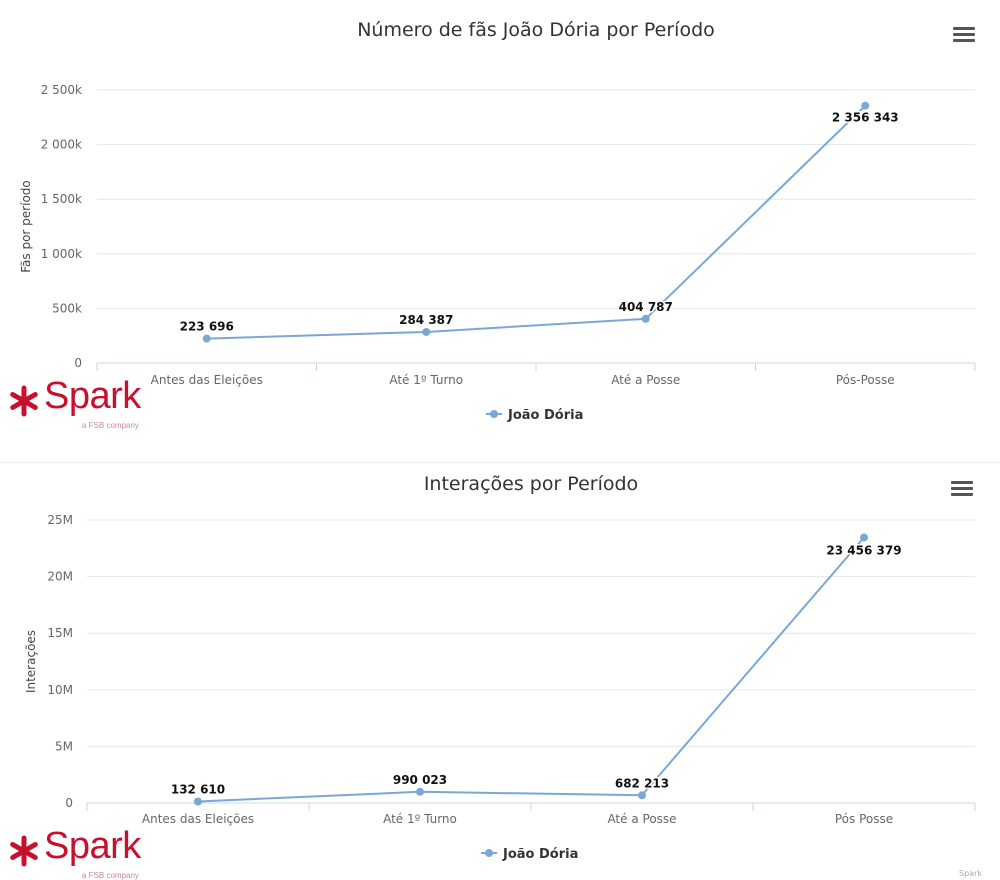 The width and height of the screenshot is (1000, 880). I want to click on y-axis-title: Interações, so click(31, 661).